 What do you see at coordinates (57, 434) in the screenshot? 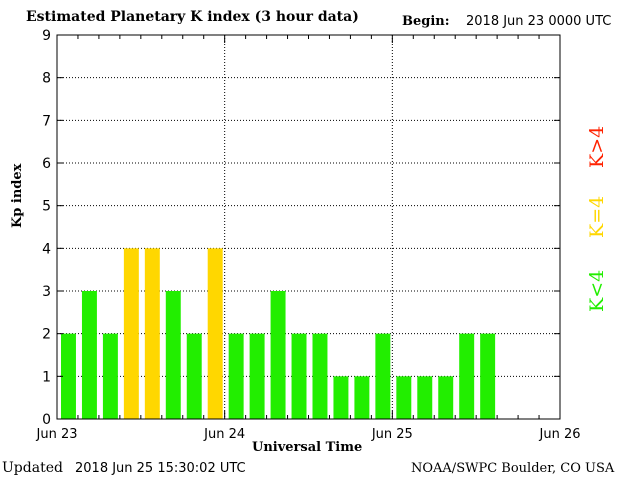
I see `x-tick-label: Jun 23` at bounding box center [57, 434].